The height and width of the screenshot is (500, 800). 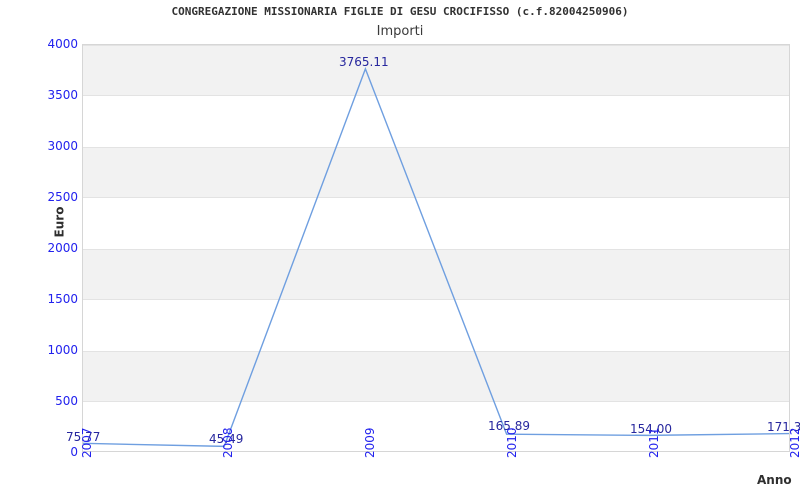 What do you see at coordinates (370, 442) in the screenshot?
I see `x-tick-label: 2009` at bounding box center [370, 442].